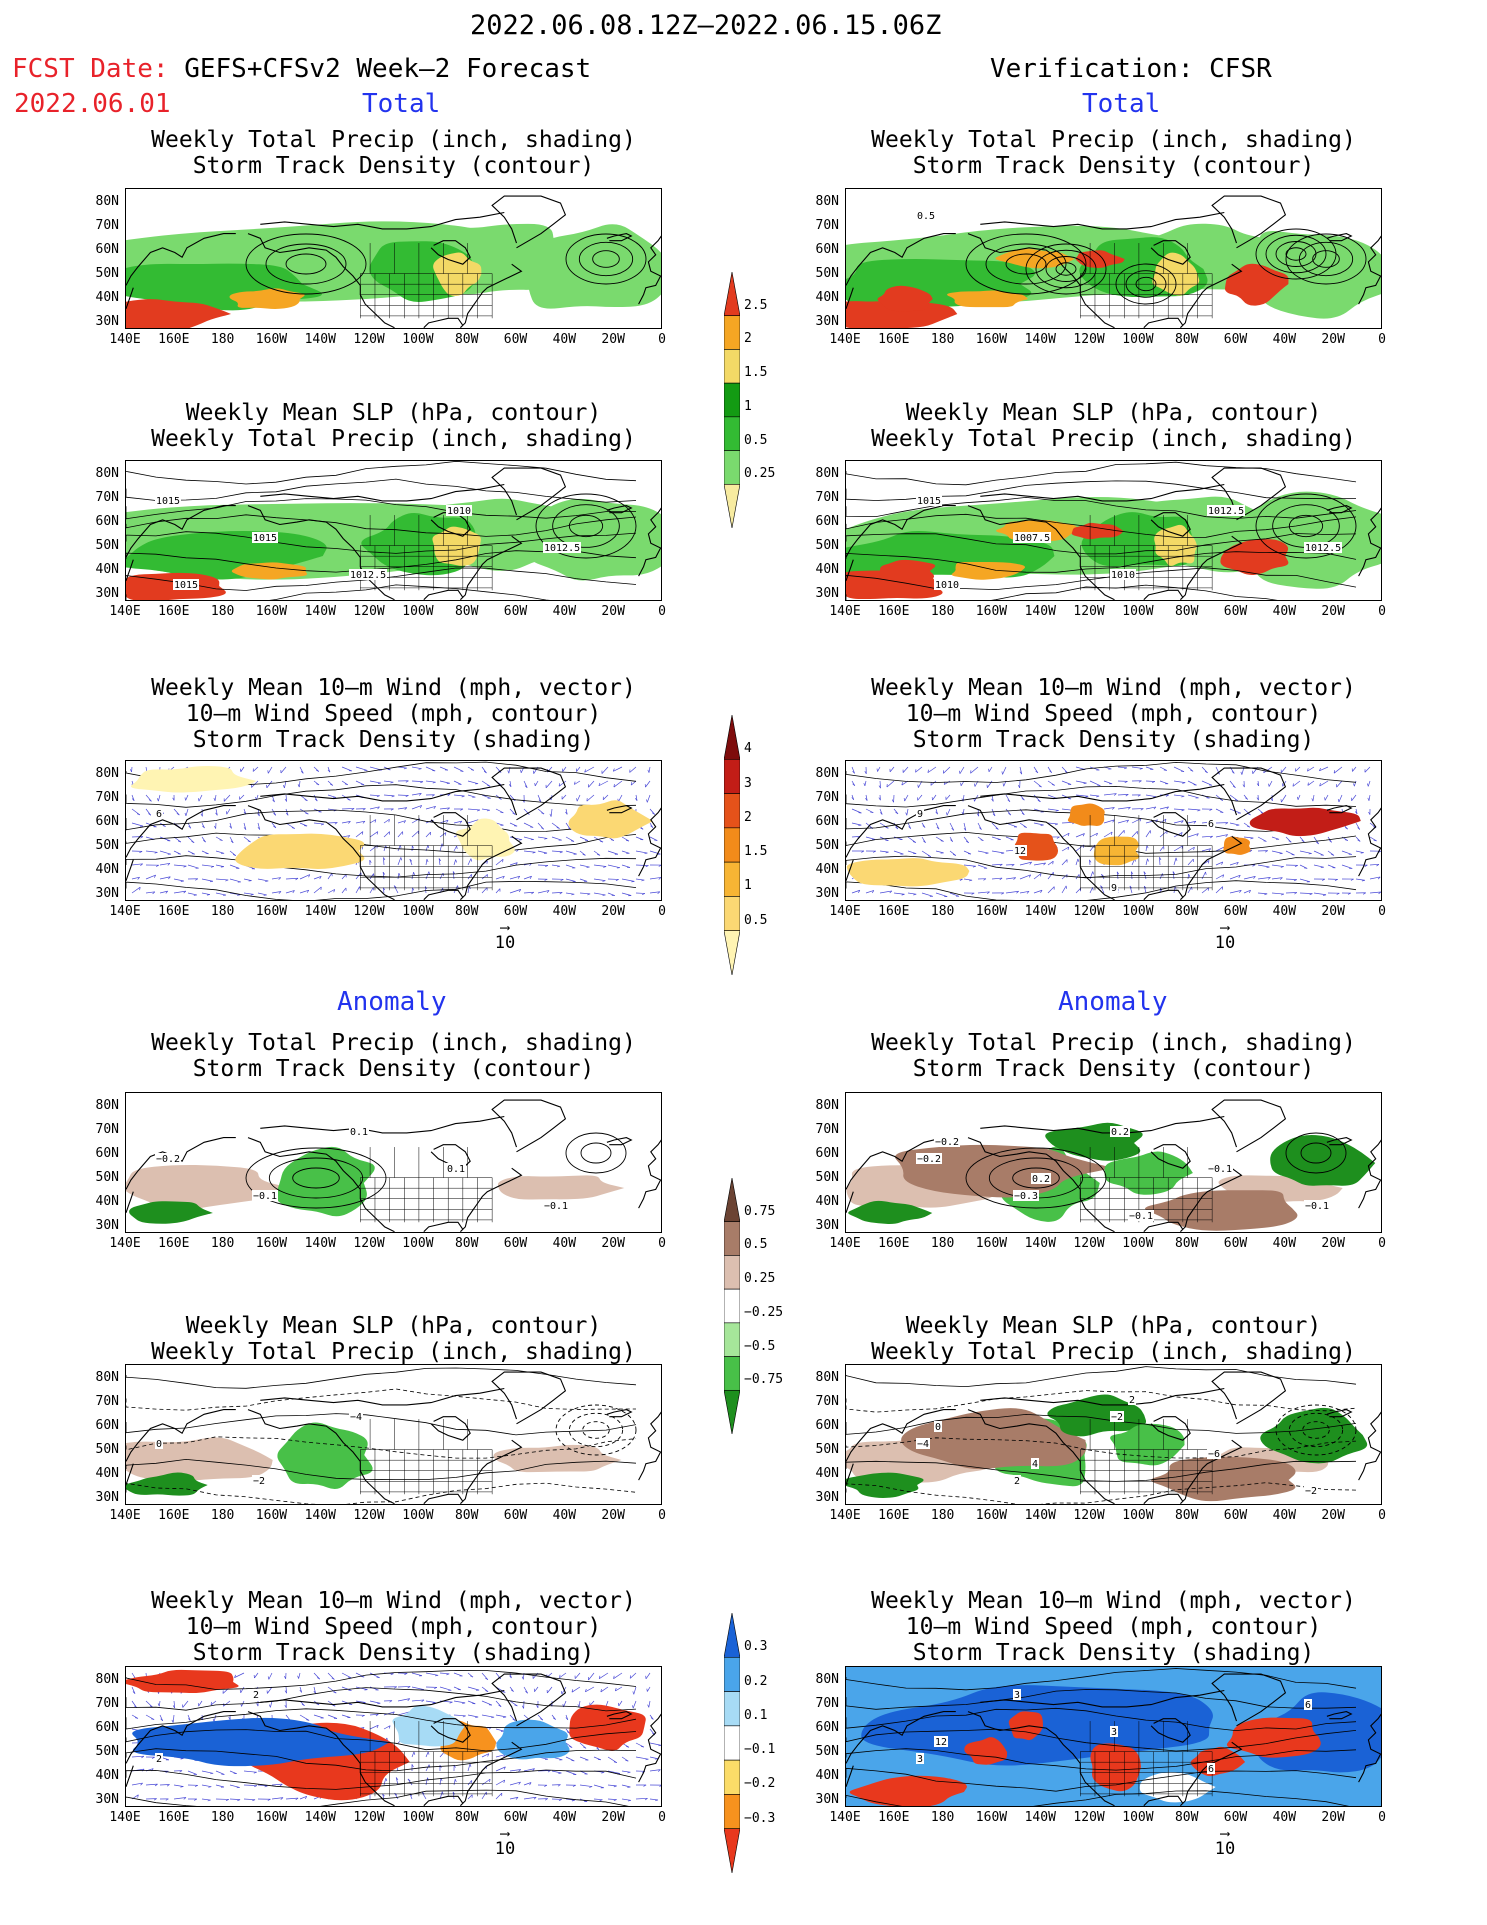 Image resolution: width=1487 pixels, height=1925 pixels. What do you see at coordinates (393, 830) in the screenshot?
I see `map-plot: 6` at bounding box center [393, 830].